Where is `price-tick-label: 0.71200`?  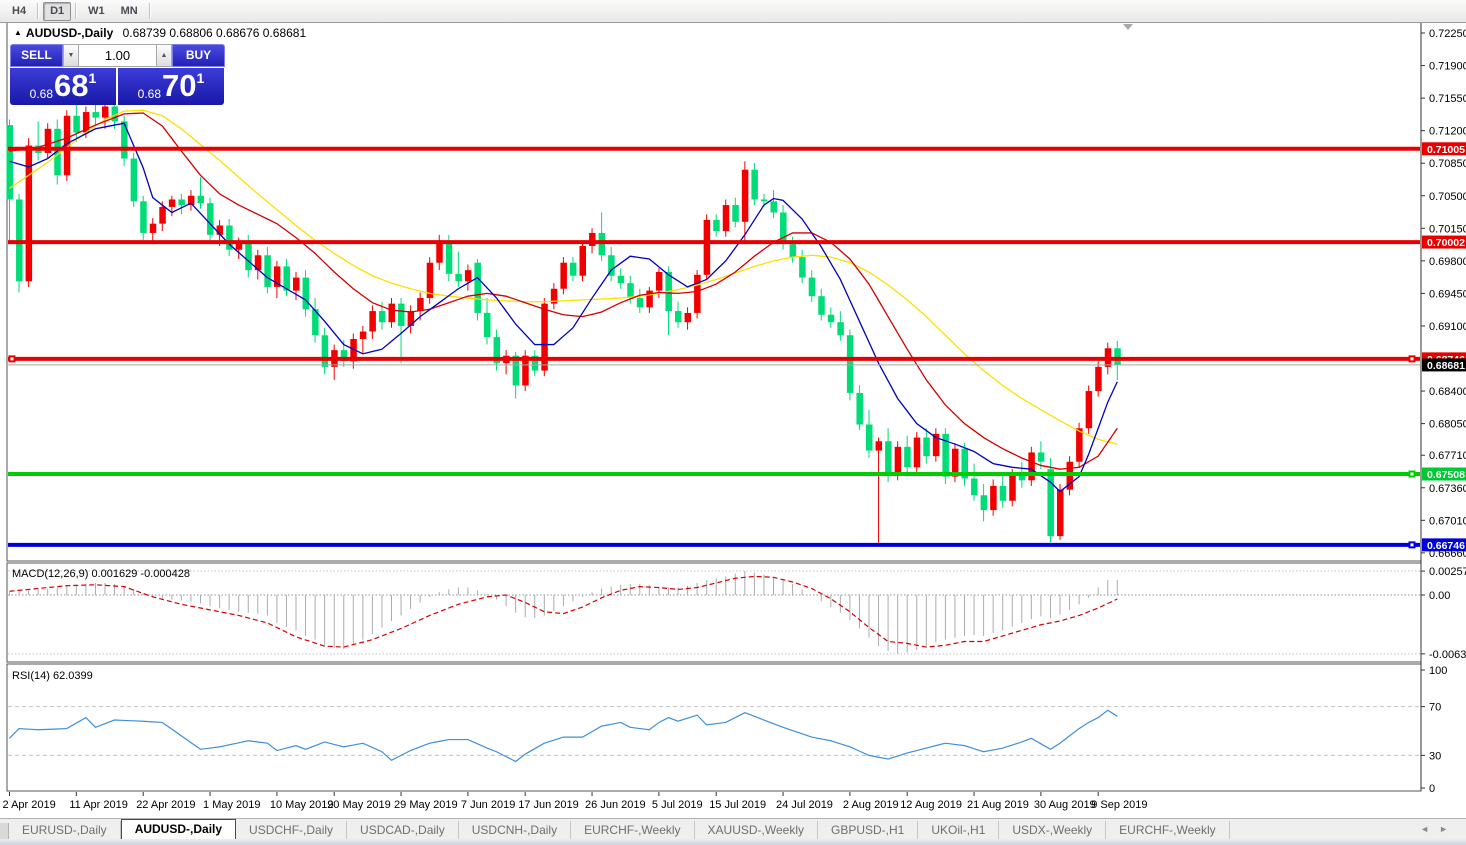 price-tick-label: 0.71200 is located at coordinates (1447, 132).